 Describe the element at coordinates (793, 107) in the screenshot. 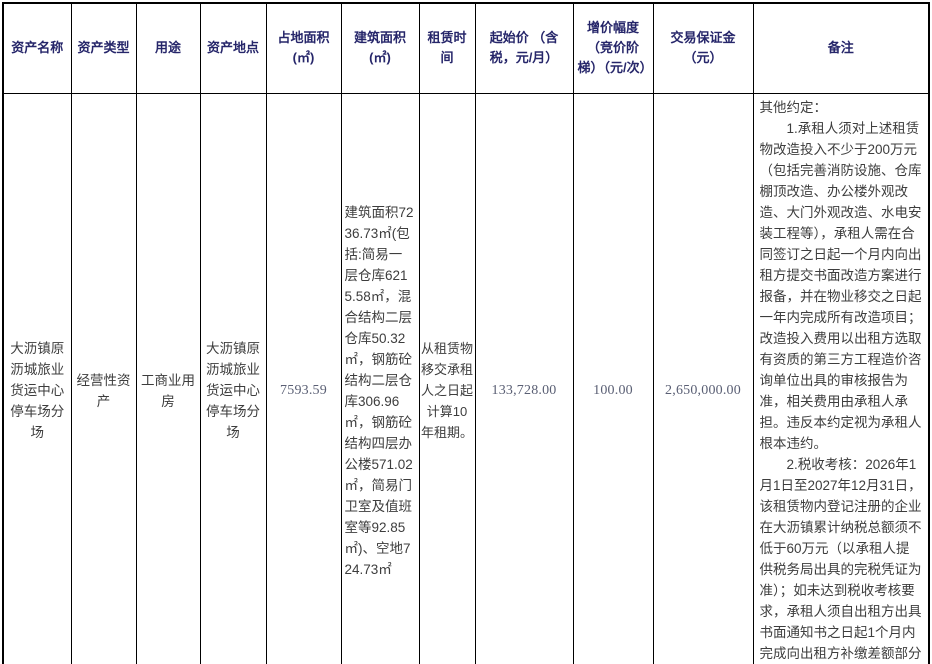

I see `remarks-title: 其他约定：` at that location.